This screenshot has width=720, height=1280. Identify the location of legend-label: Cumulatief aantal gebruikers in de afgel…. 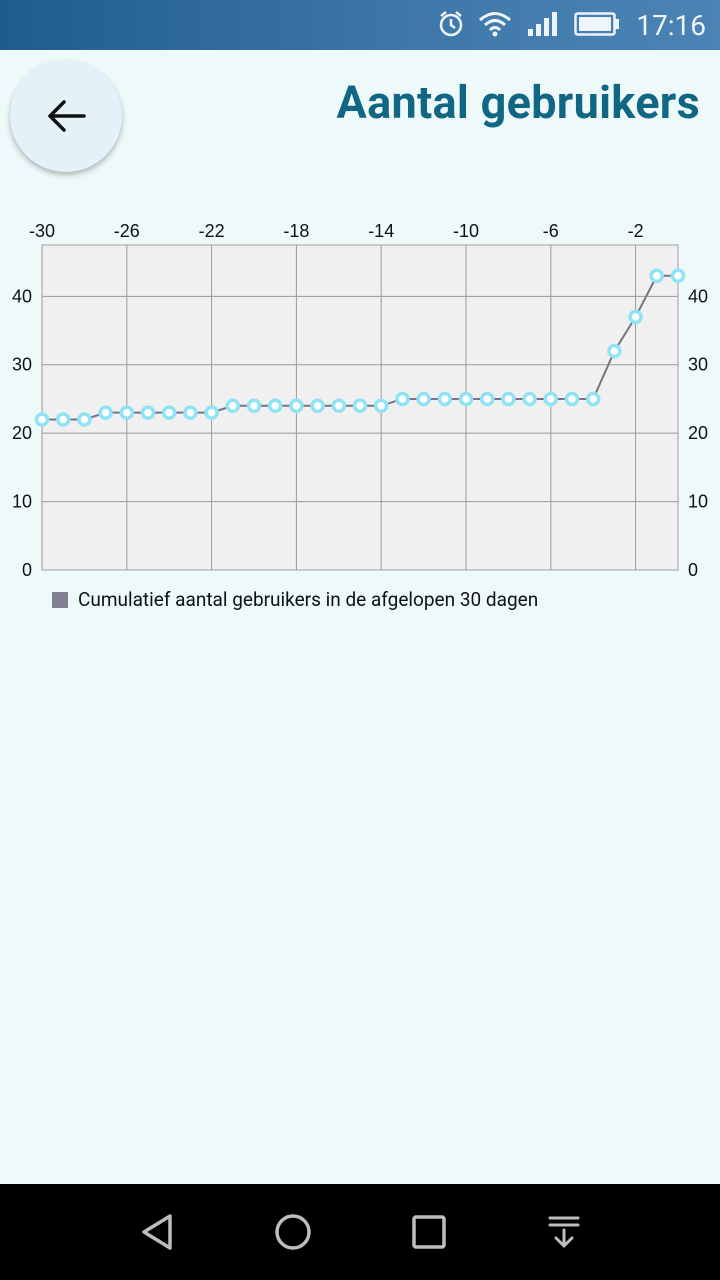
(308, 599).